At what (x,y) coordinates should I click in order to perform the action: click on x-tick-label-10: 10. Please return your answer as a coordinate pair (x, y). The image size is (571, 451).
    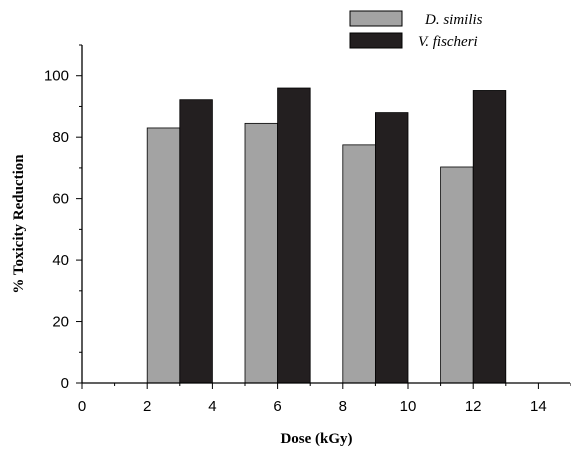
    Looking at the image, I should click on (408, 406).